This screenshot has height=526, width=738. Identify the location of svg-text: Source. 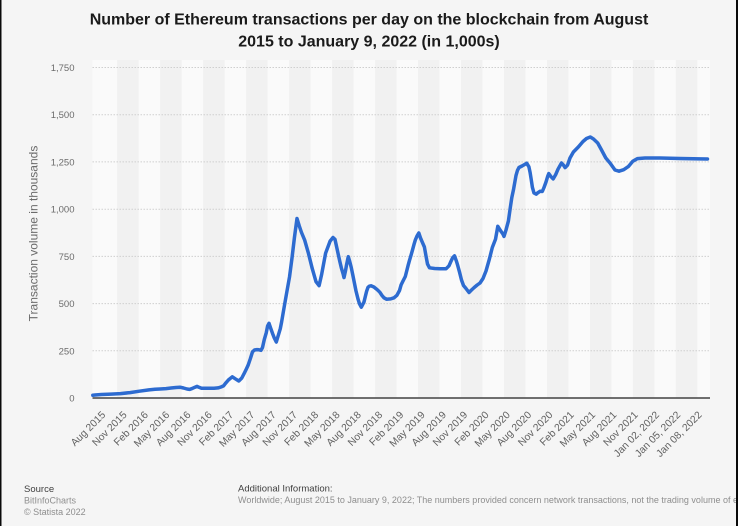
(39, 489).